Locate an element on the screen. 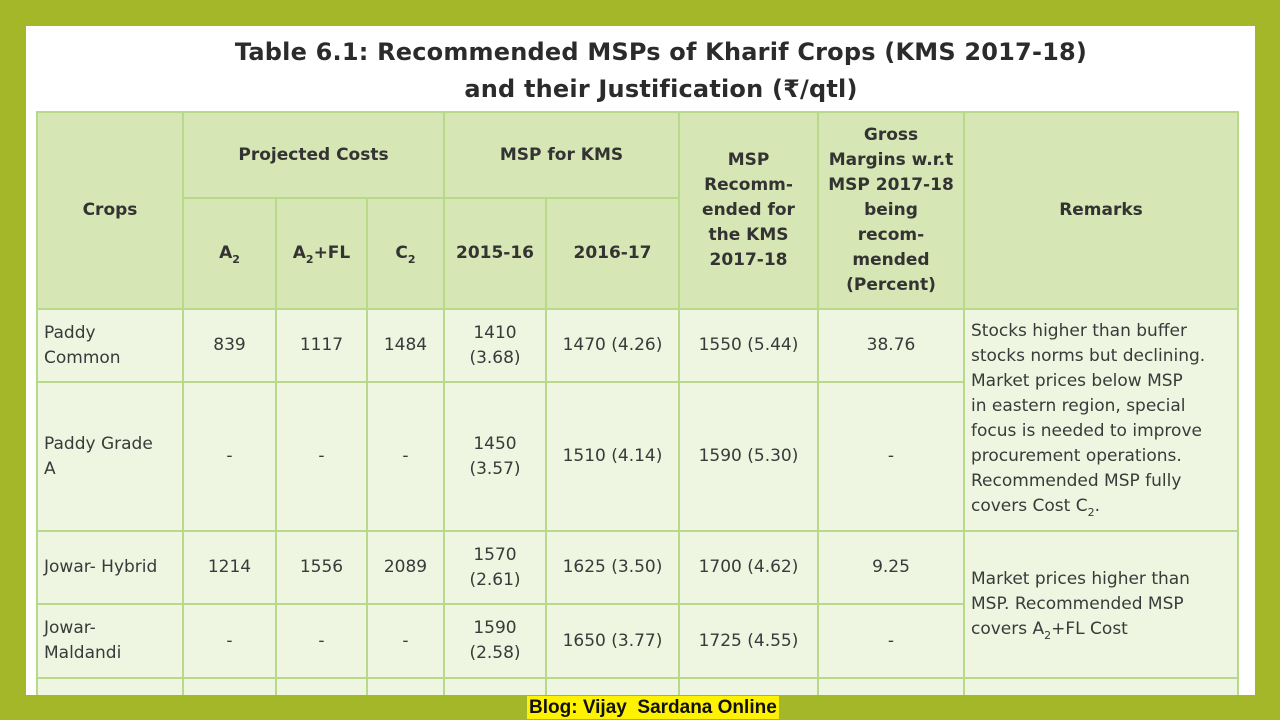  header-msp-recommended: MSP Recomm- ended for the KMS 2017-18 is located at coordinates (748, 210).